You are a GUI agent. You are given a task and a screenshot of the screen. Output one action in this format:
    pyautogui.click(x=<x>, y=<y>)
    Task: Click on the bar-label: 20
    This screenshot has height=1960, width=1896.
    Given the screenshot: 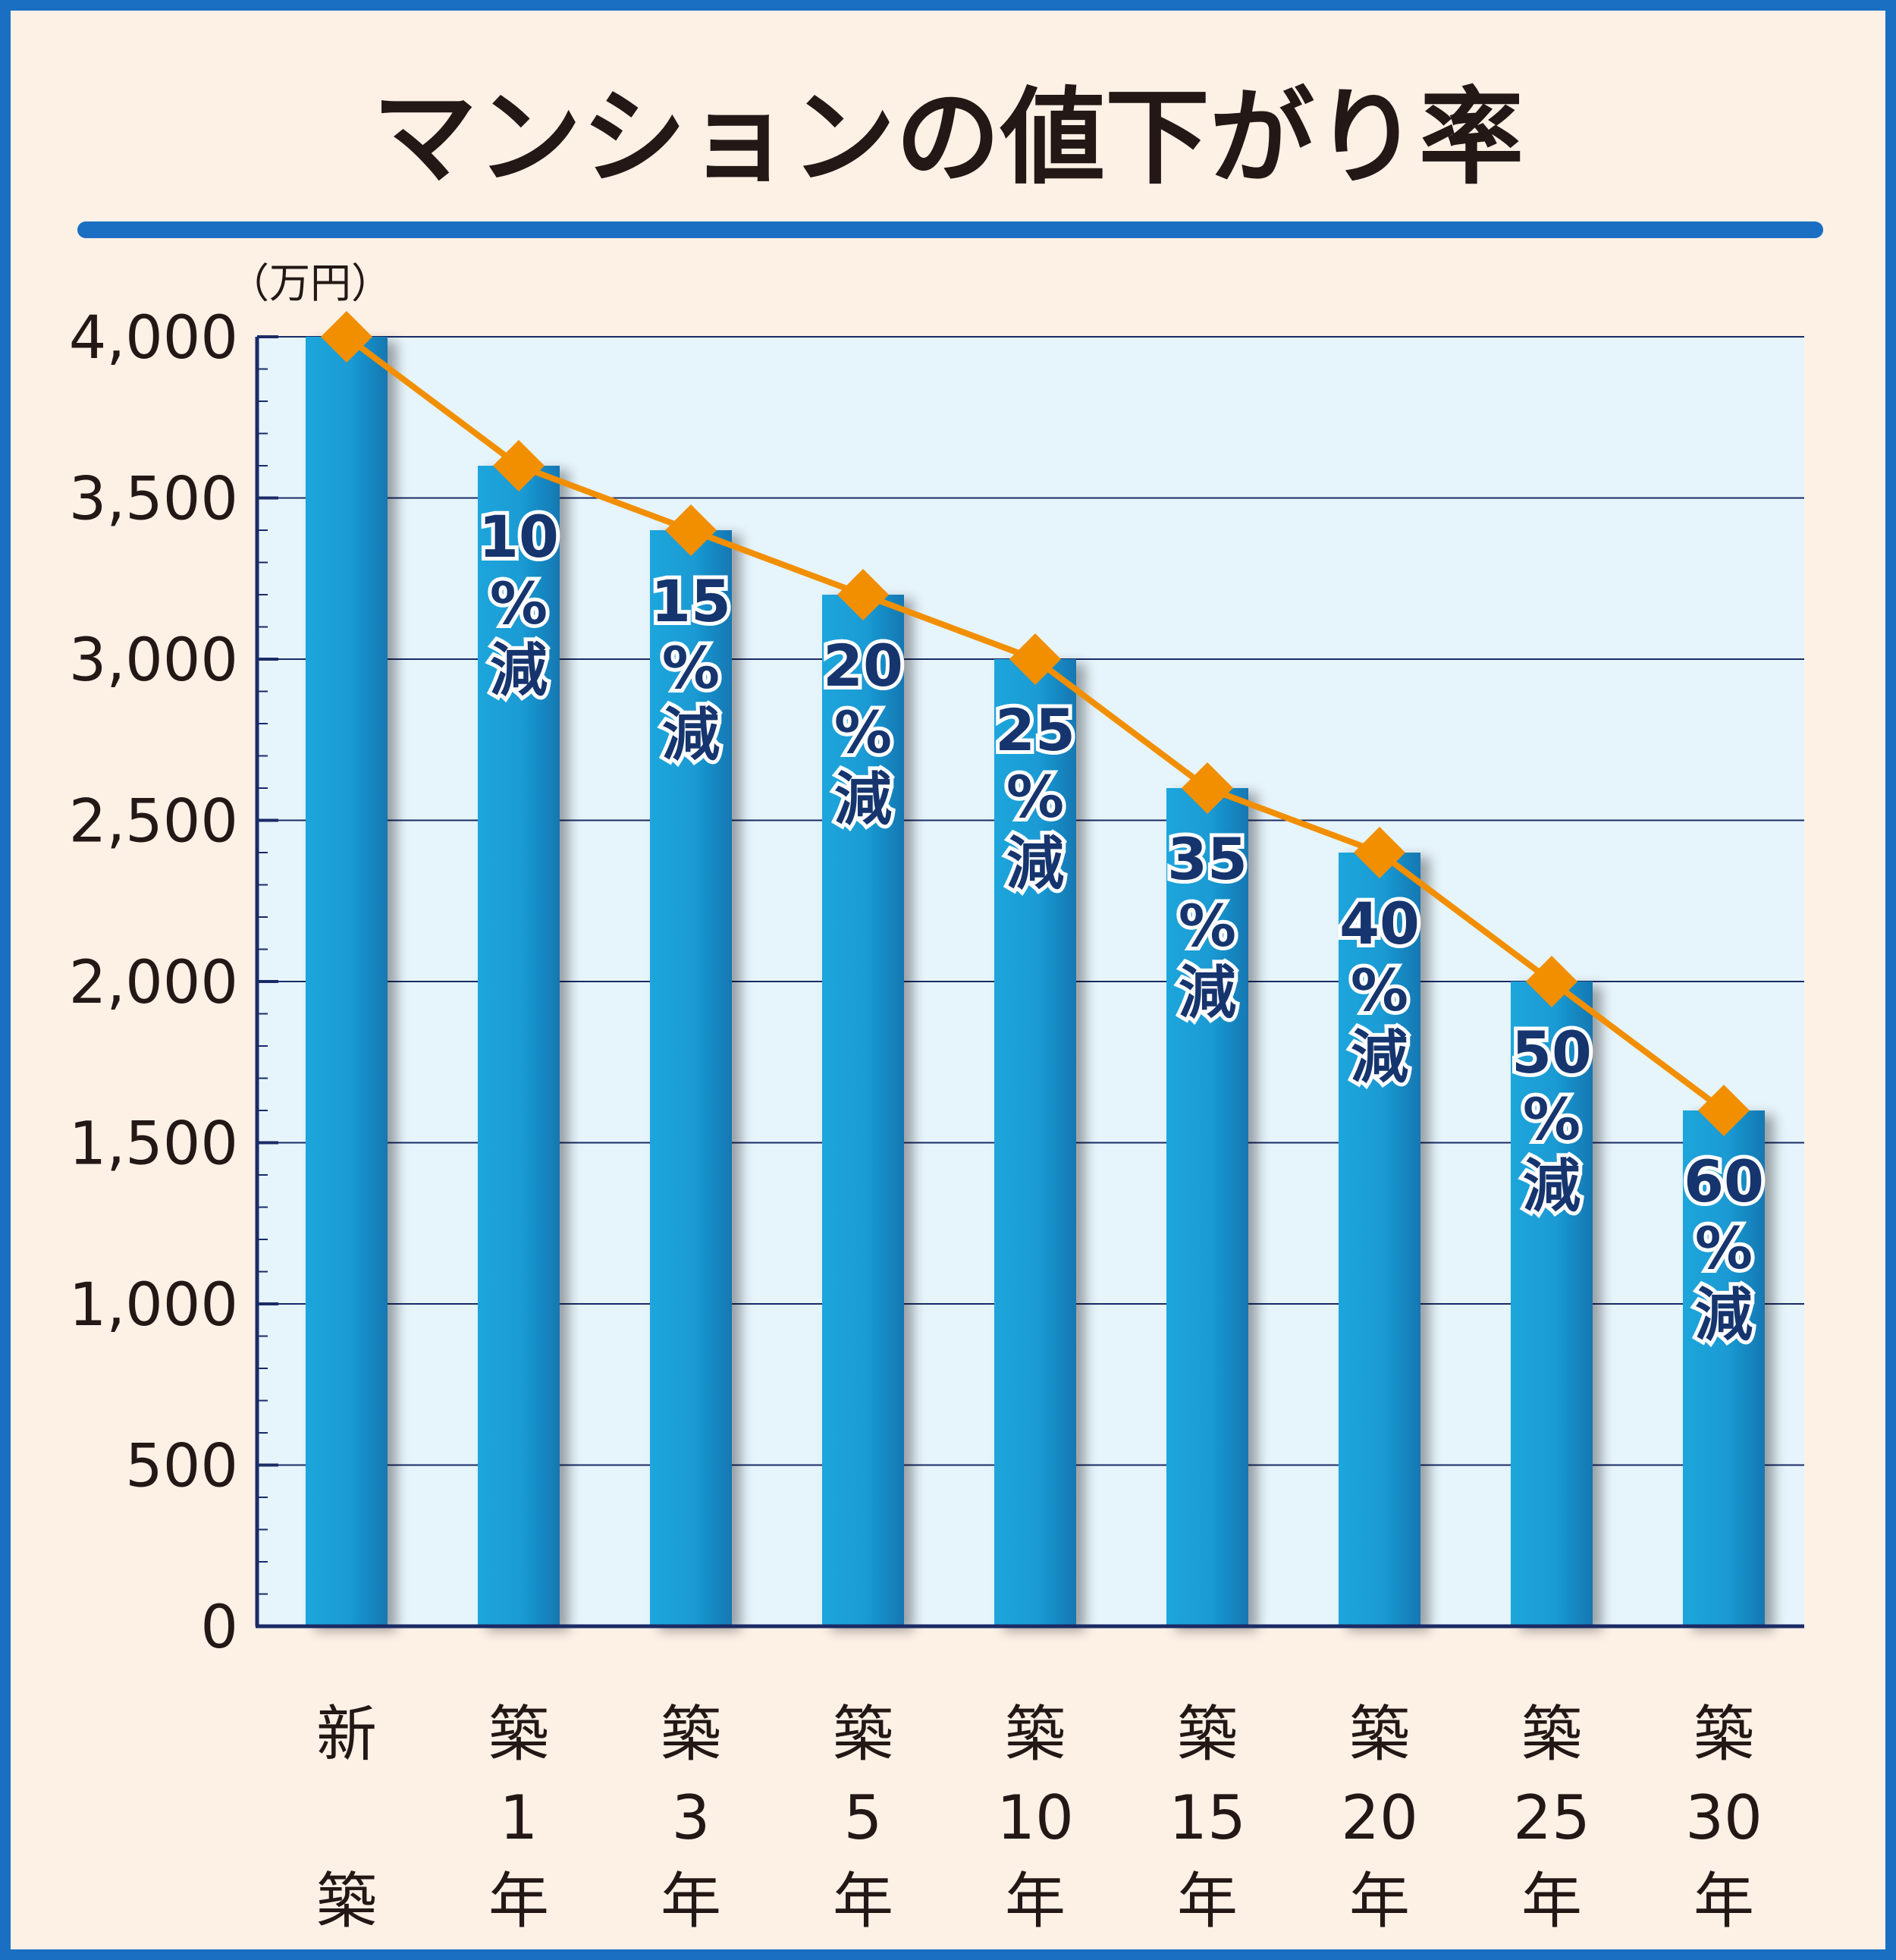 What is the action you would take?
    pyautogui.click(x=863, y=665)
    